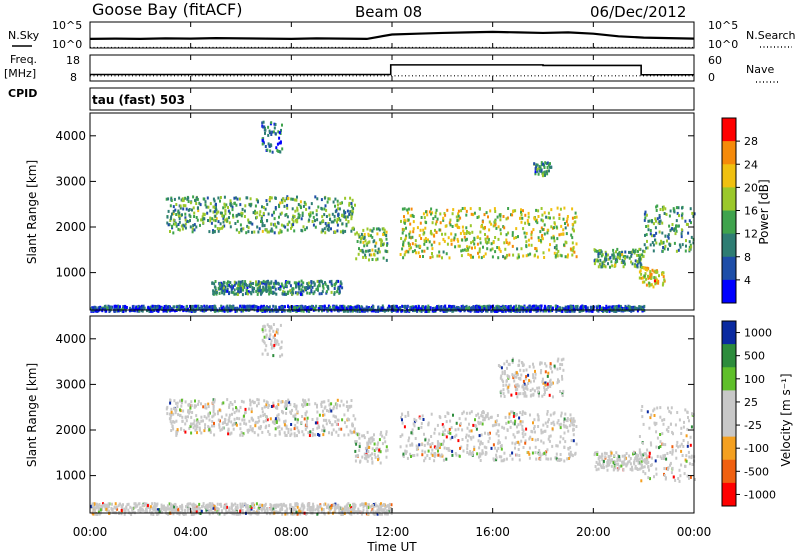  What do you see at coordinates (73, 77) in the screenshot?
I see `freq-tick-low: 8` at bounding box center [73, 77].